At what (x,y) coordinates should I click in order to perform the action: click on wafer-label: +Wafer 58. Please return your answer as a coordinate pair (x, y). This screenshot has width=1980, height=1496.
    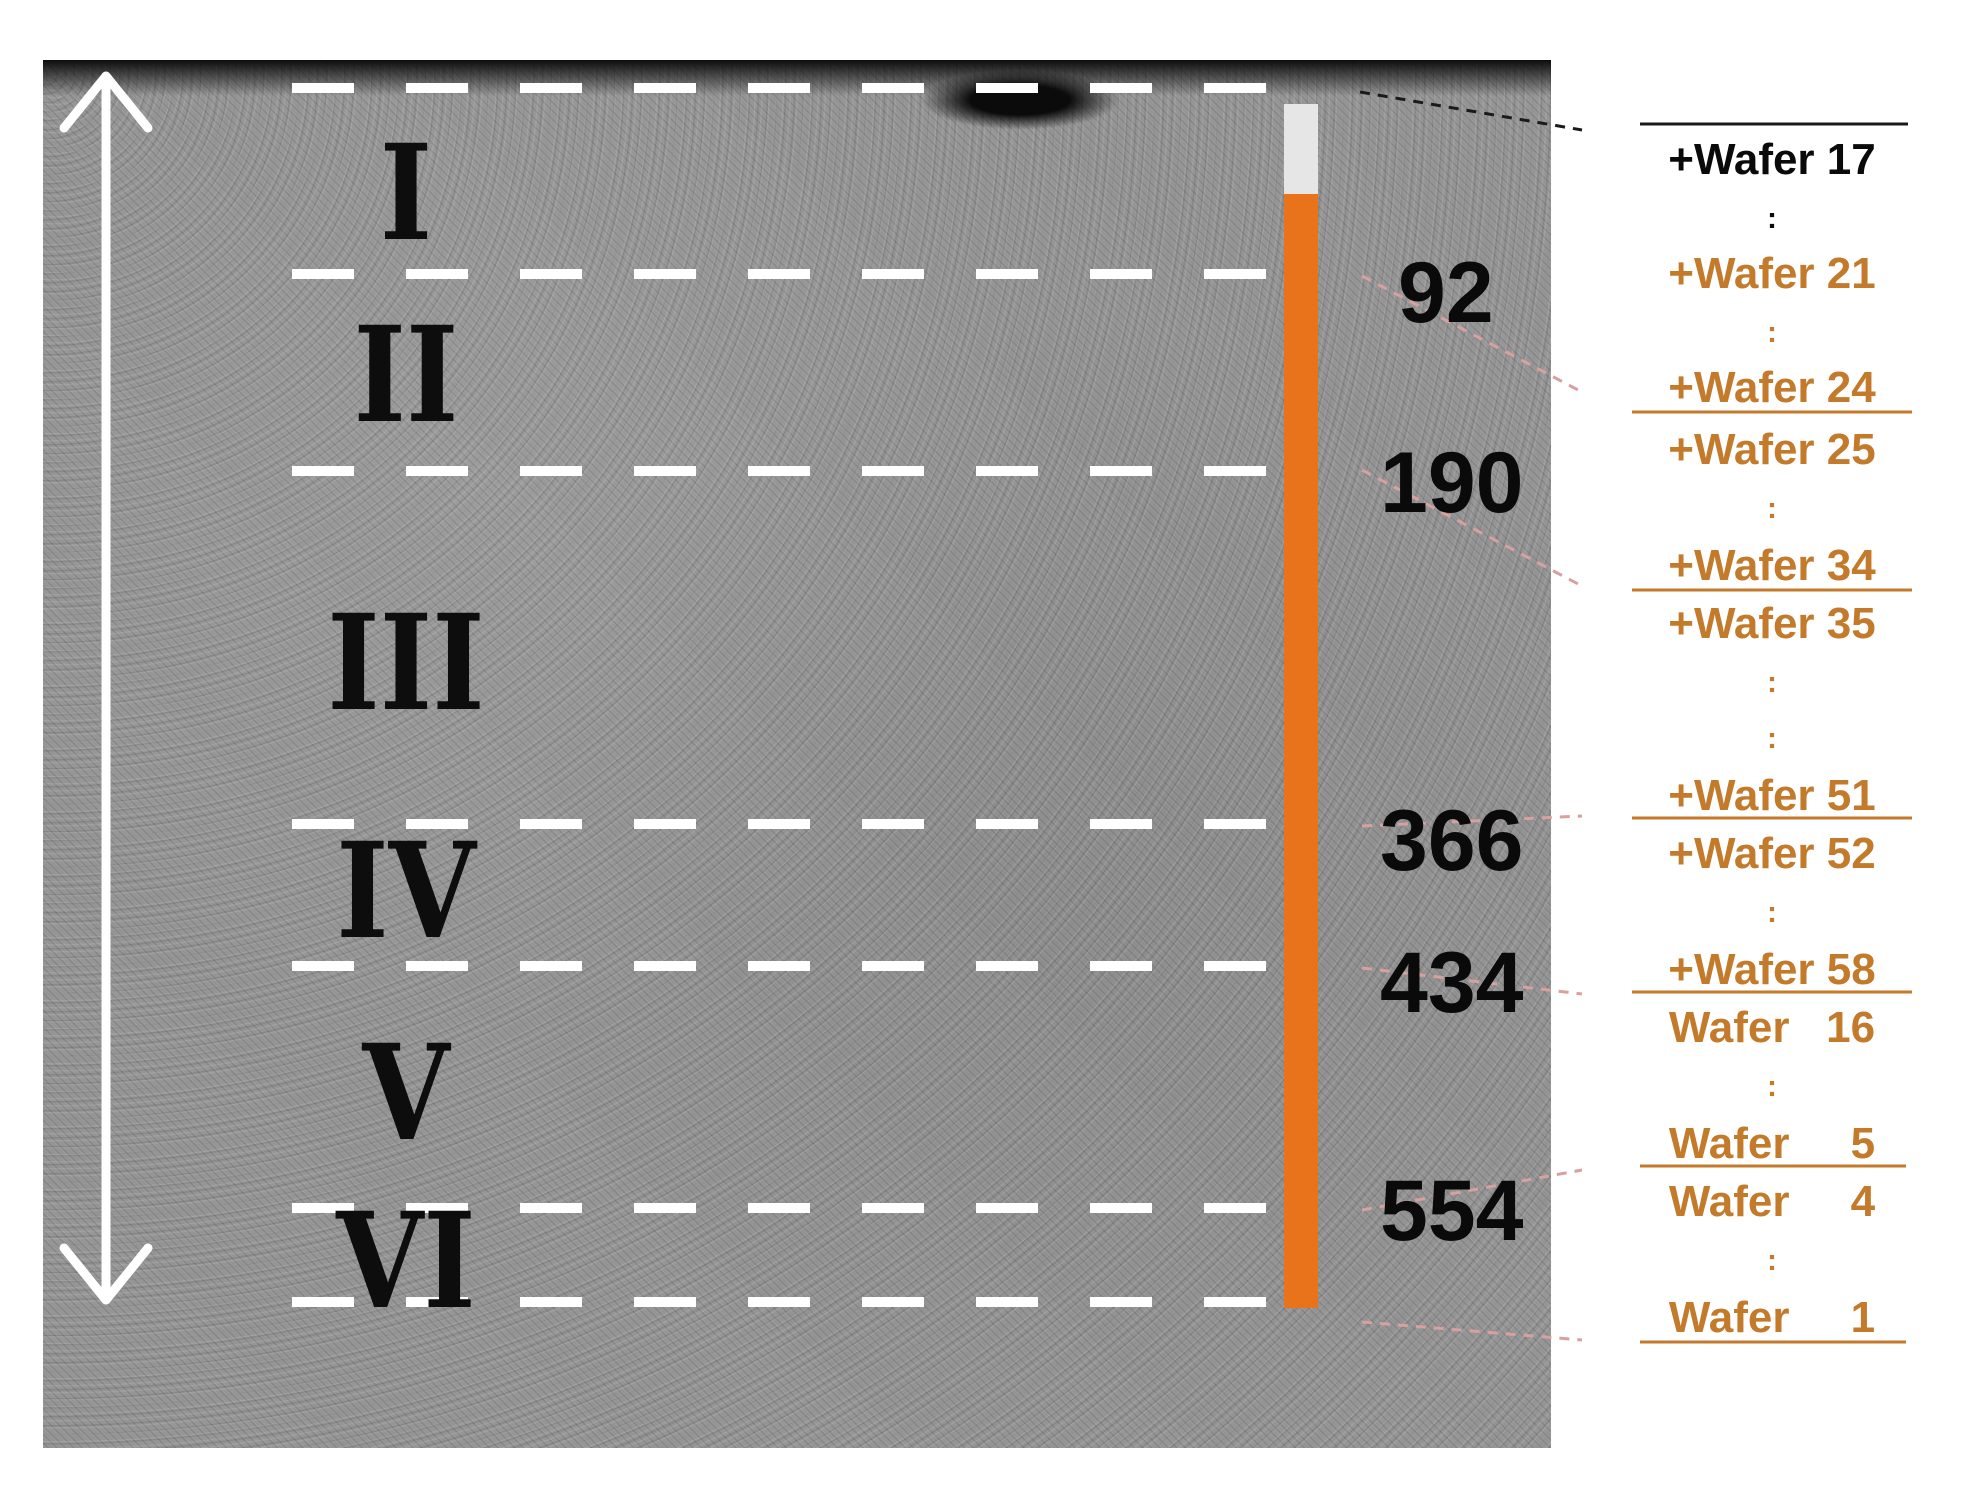
    Looking at the image, I should click on (1772, 970).